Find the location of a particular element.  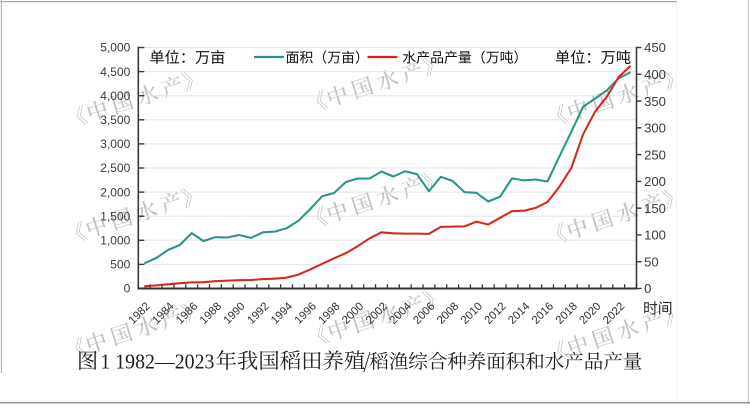

svg-text: 4,000 is located at coordinates (115, 96).